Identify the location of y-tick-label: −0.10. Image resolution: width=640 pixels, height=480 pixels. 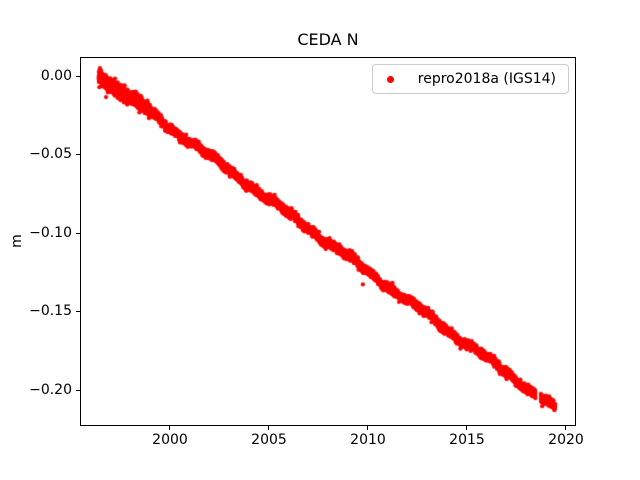
(50, 233).